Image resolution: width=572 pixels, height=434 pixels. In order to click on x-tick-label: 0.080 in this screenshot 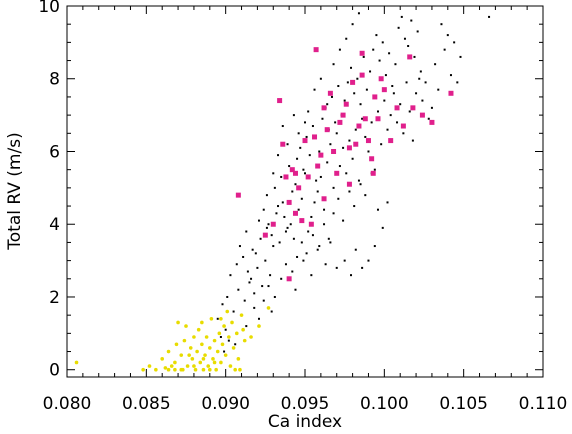, I will do `click(67, 404)`.